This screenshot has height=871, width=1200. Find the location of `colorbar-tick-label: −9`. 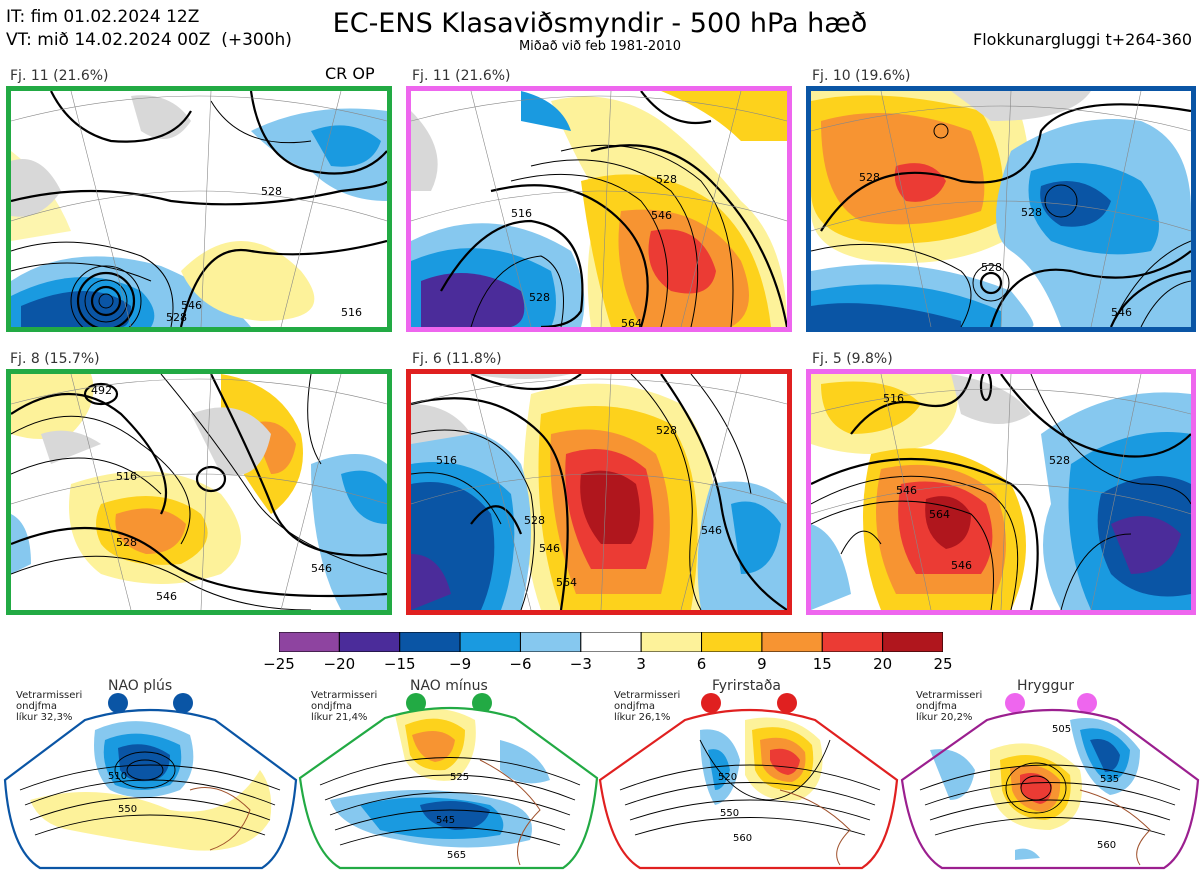

colorbar-tick-label: −9 is located at coordinates (460, 664).